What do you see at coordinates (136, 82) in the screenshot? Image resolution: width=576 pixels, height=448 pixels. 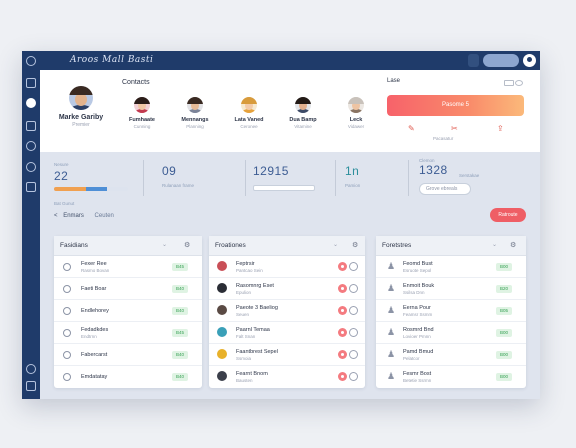 I see `contacts-title: Contacts` at bounding box center [136, 82].